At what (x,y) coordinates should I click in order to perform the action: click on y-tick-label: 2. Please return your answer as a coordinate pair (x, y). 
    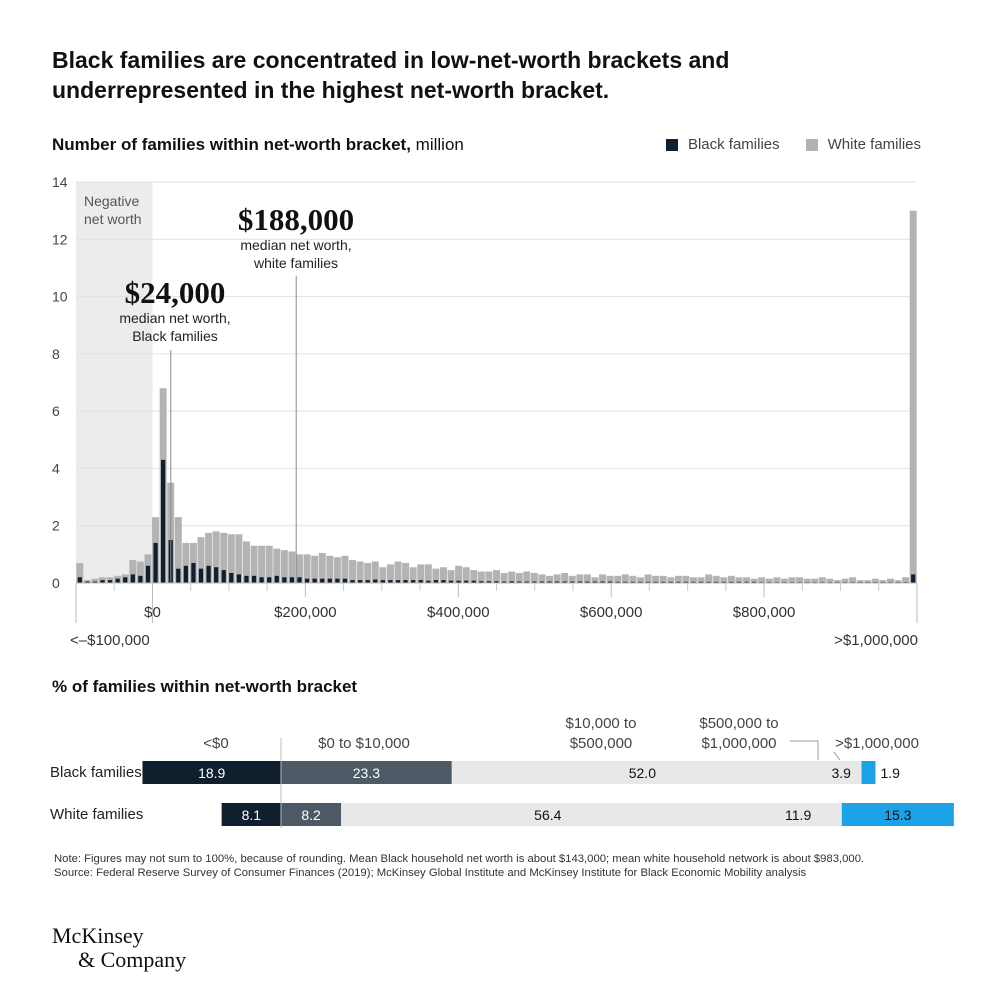
    Looking at the image, I should click on (56, 526).